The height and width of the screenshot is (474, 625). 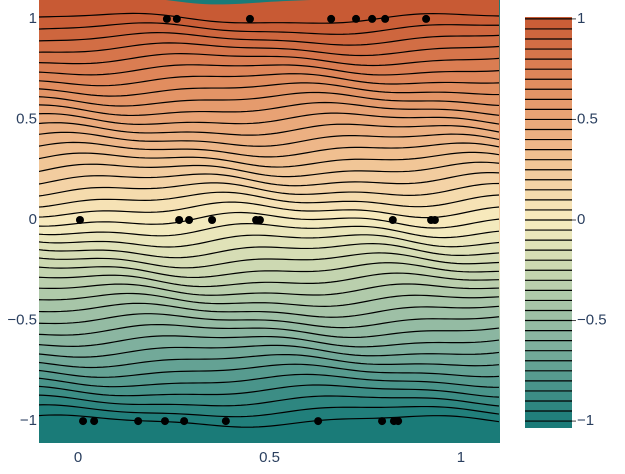 I want to click on colorbar, so click(x=548, y=222).